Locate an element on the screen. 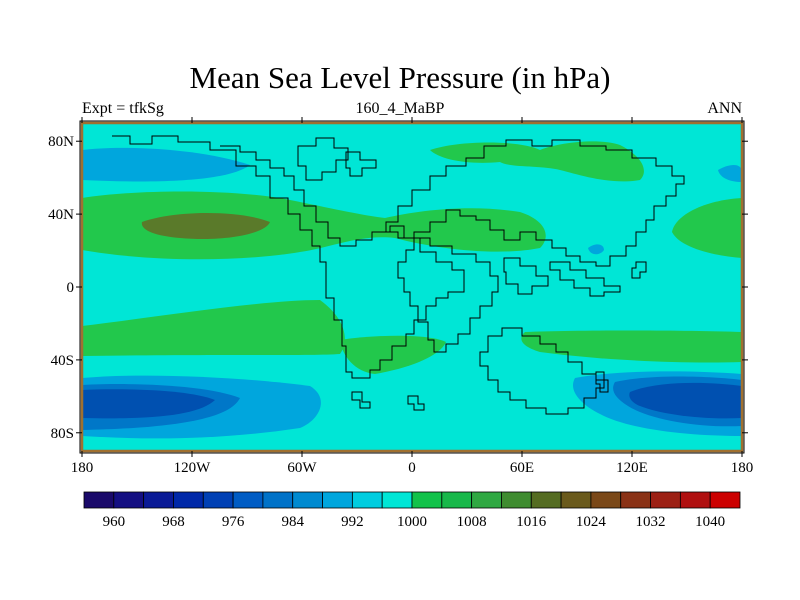 The image size is (800, 600). period-label: 160_4_MaBP is located at coordinates (400, 108).